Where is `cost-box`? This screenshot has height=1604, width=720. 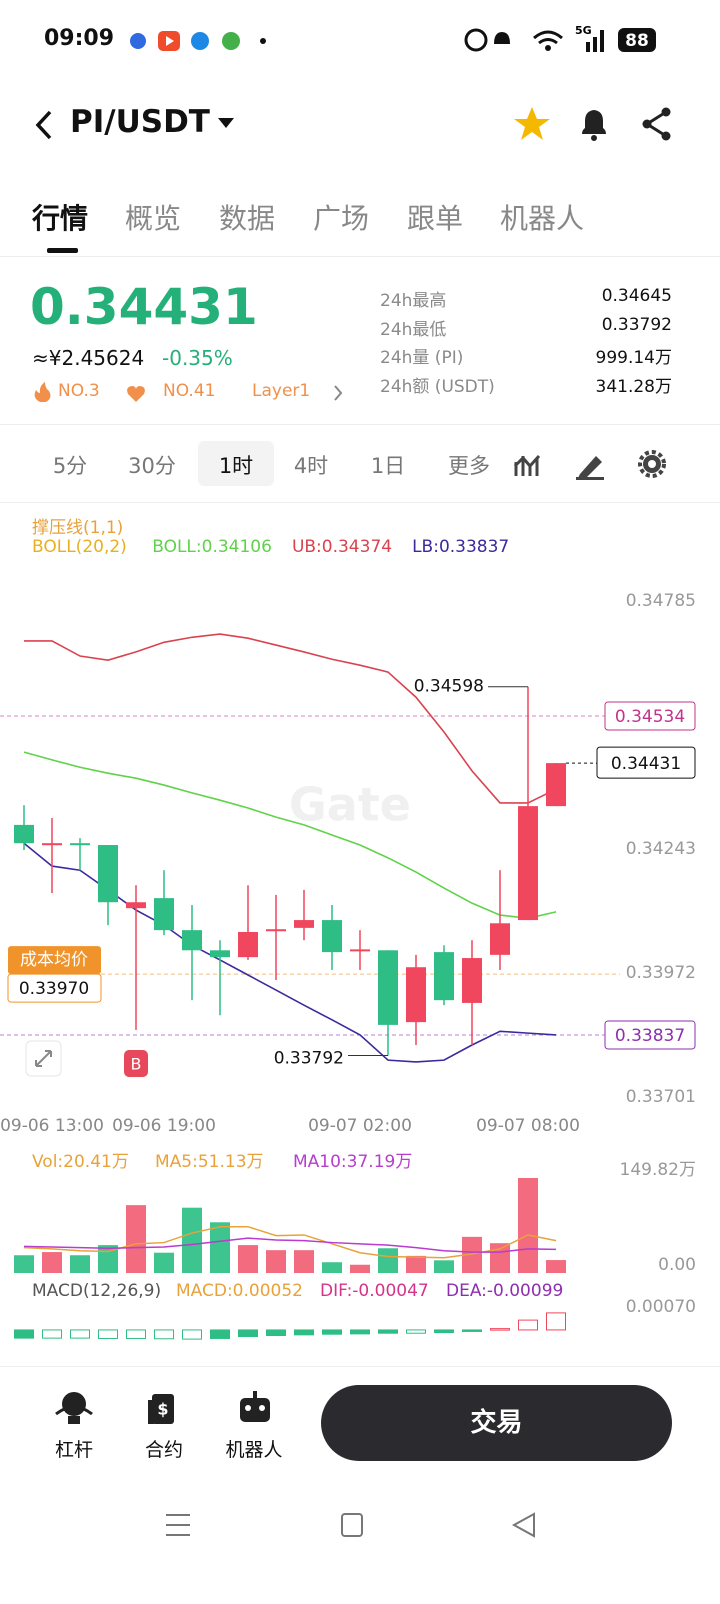 cost-box is located at coordinates (54, 988).